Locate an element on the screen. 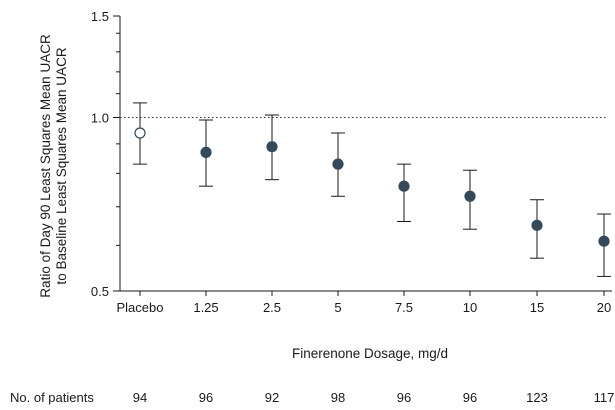 This screenshot has height=410, width=615. x-tick-label: 5 is located at coordinates (337, 307).